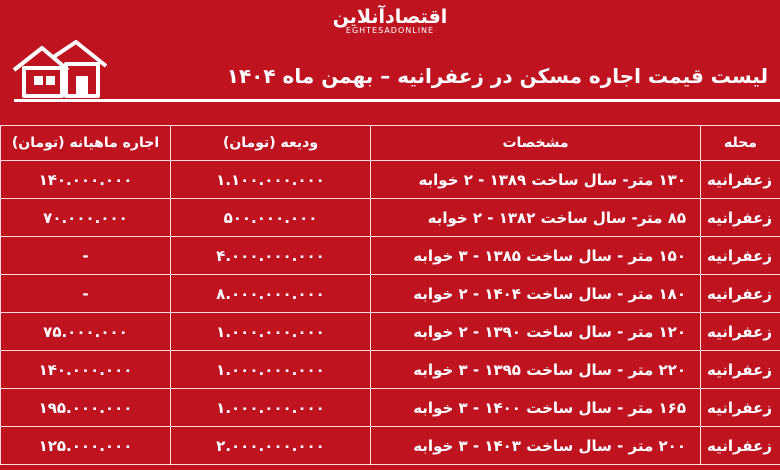 Image resolution: width=780 pixels, height=470 pixels. I want to click on deposit-cell: ۲.۰۰۰.۰۰۰.۰۰۰, so click(270, 445).